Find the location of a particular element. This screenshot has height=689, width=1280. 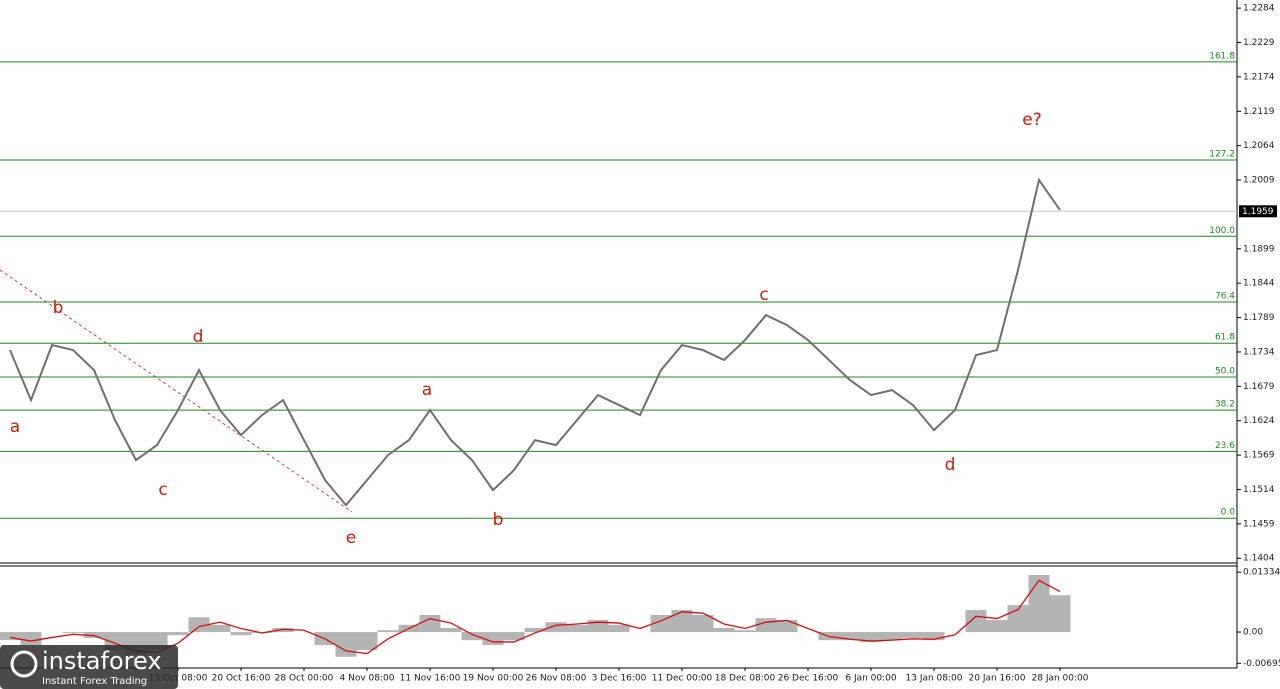

x-tick-label: 26 Nov 08:00 is located at coordinates (556, 679).